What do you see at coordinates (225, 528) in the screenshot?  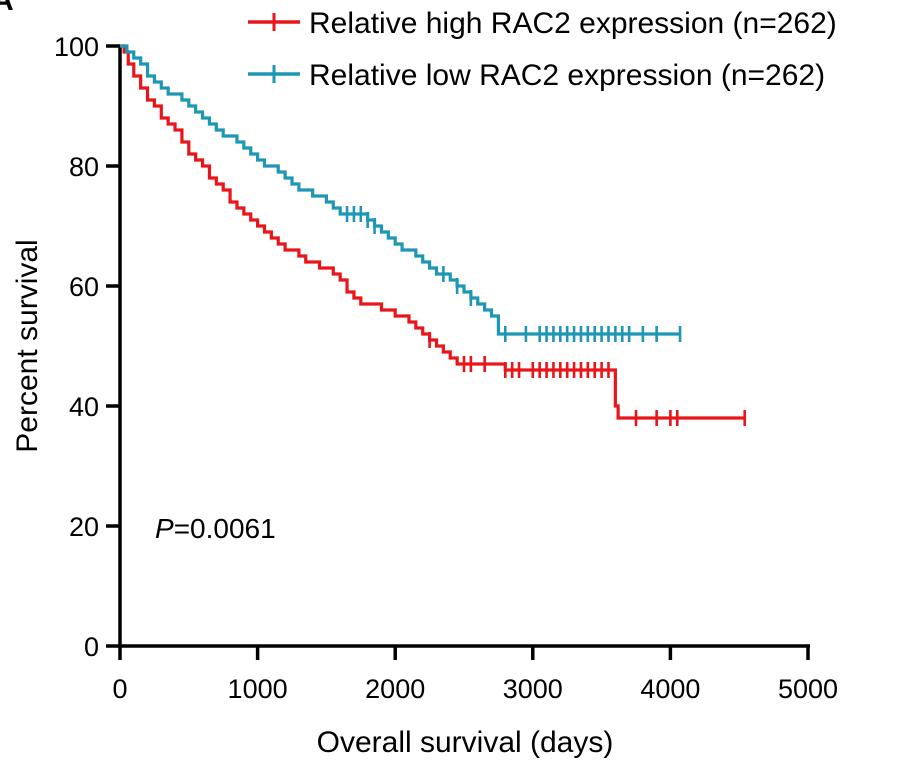 I see `p-value: =0.0061` at bounding box center [225, 528].